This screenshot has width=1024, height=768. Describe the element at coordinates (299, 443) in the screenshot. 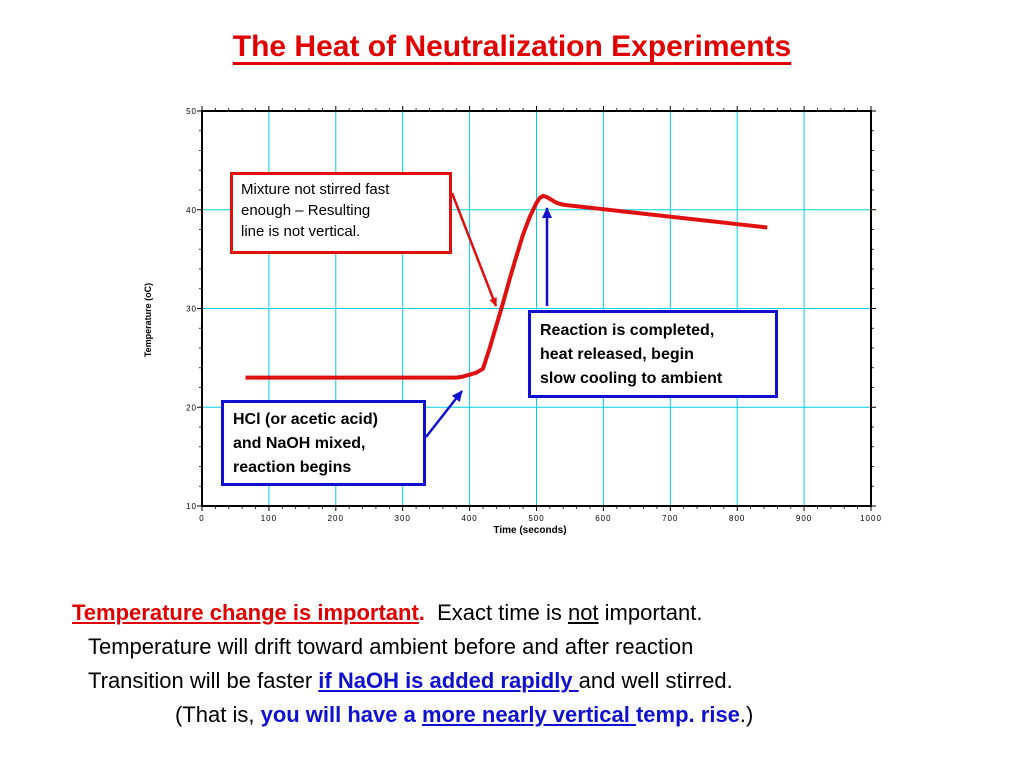

I see `mixed-note-line: and NaOH mixed,` at that location.